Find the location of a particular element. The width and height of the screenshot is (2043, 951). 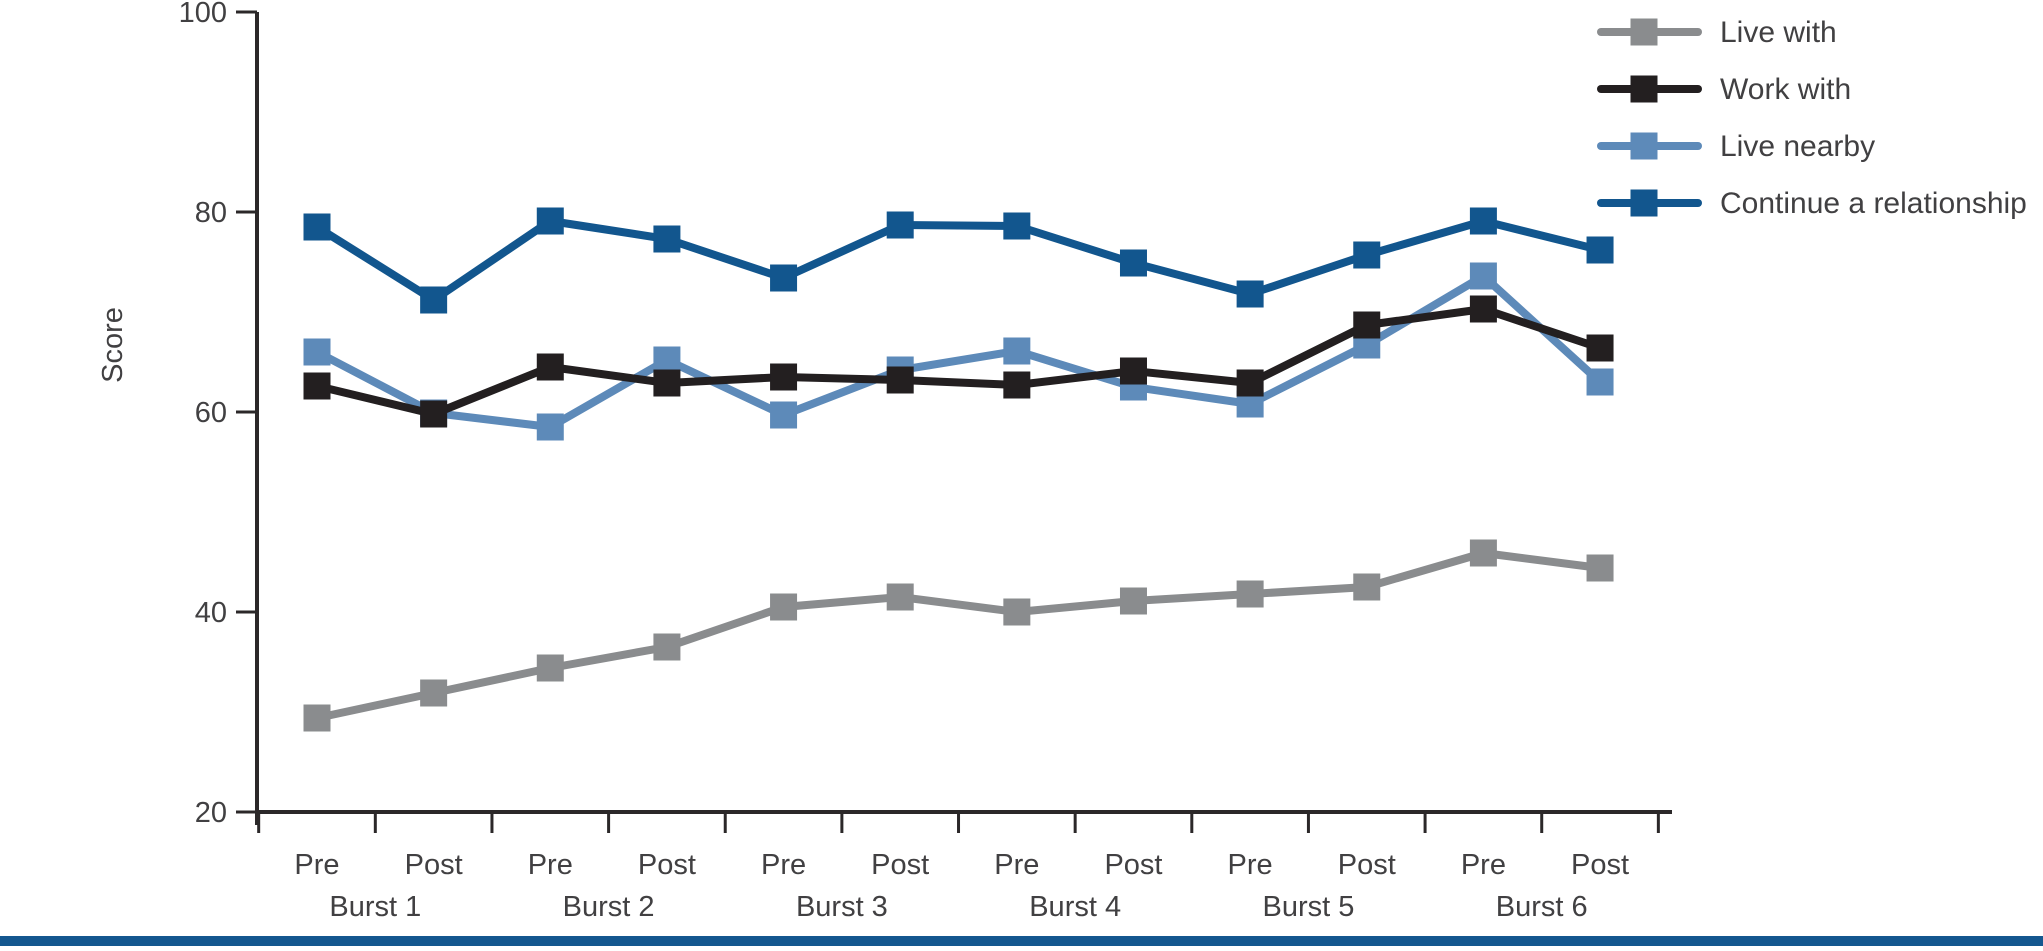

legend-label: Live with is located at coordinates (1778, 32).